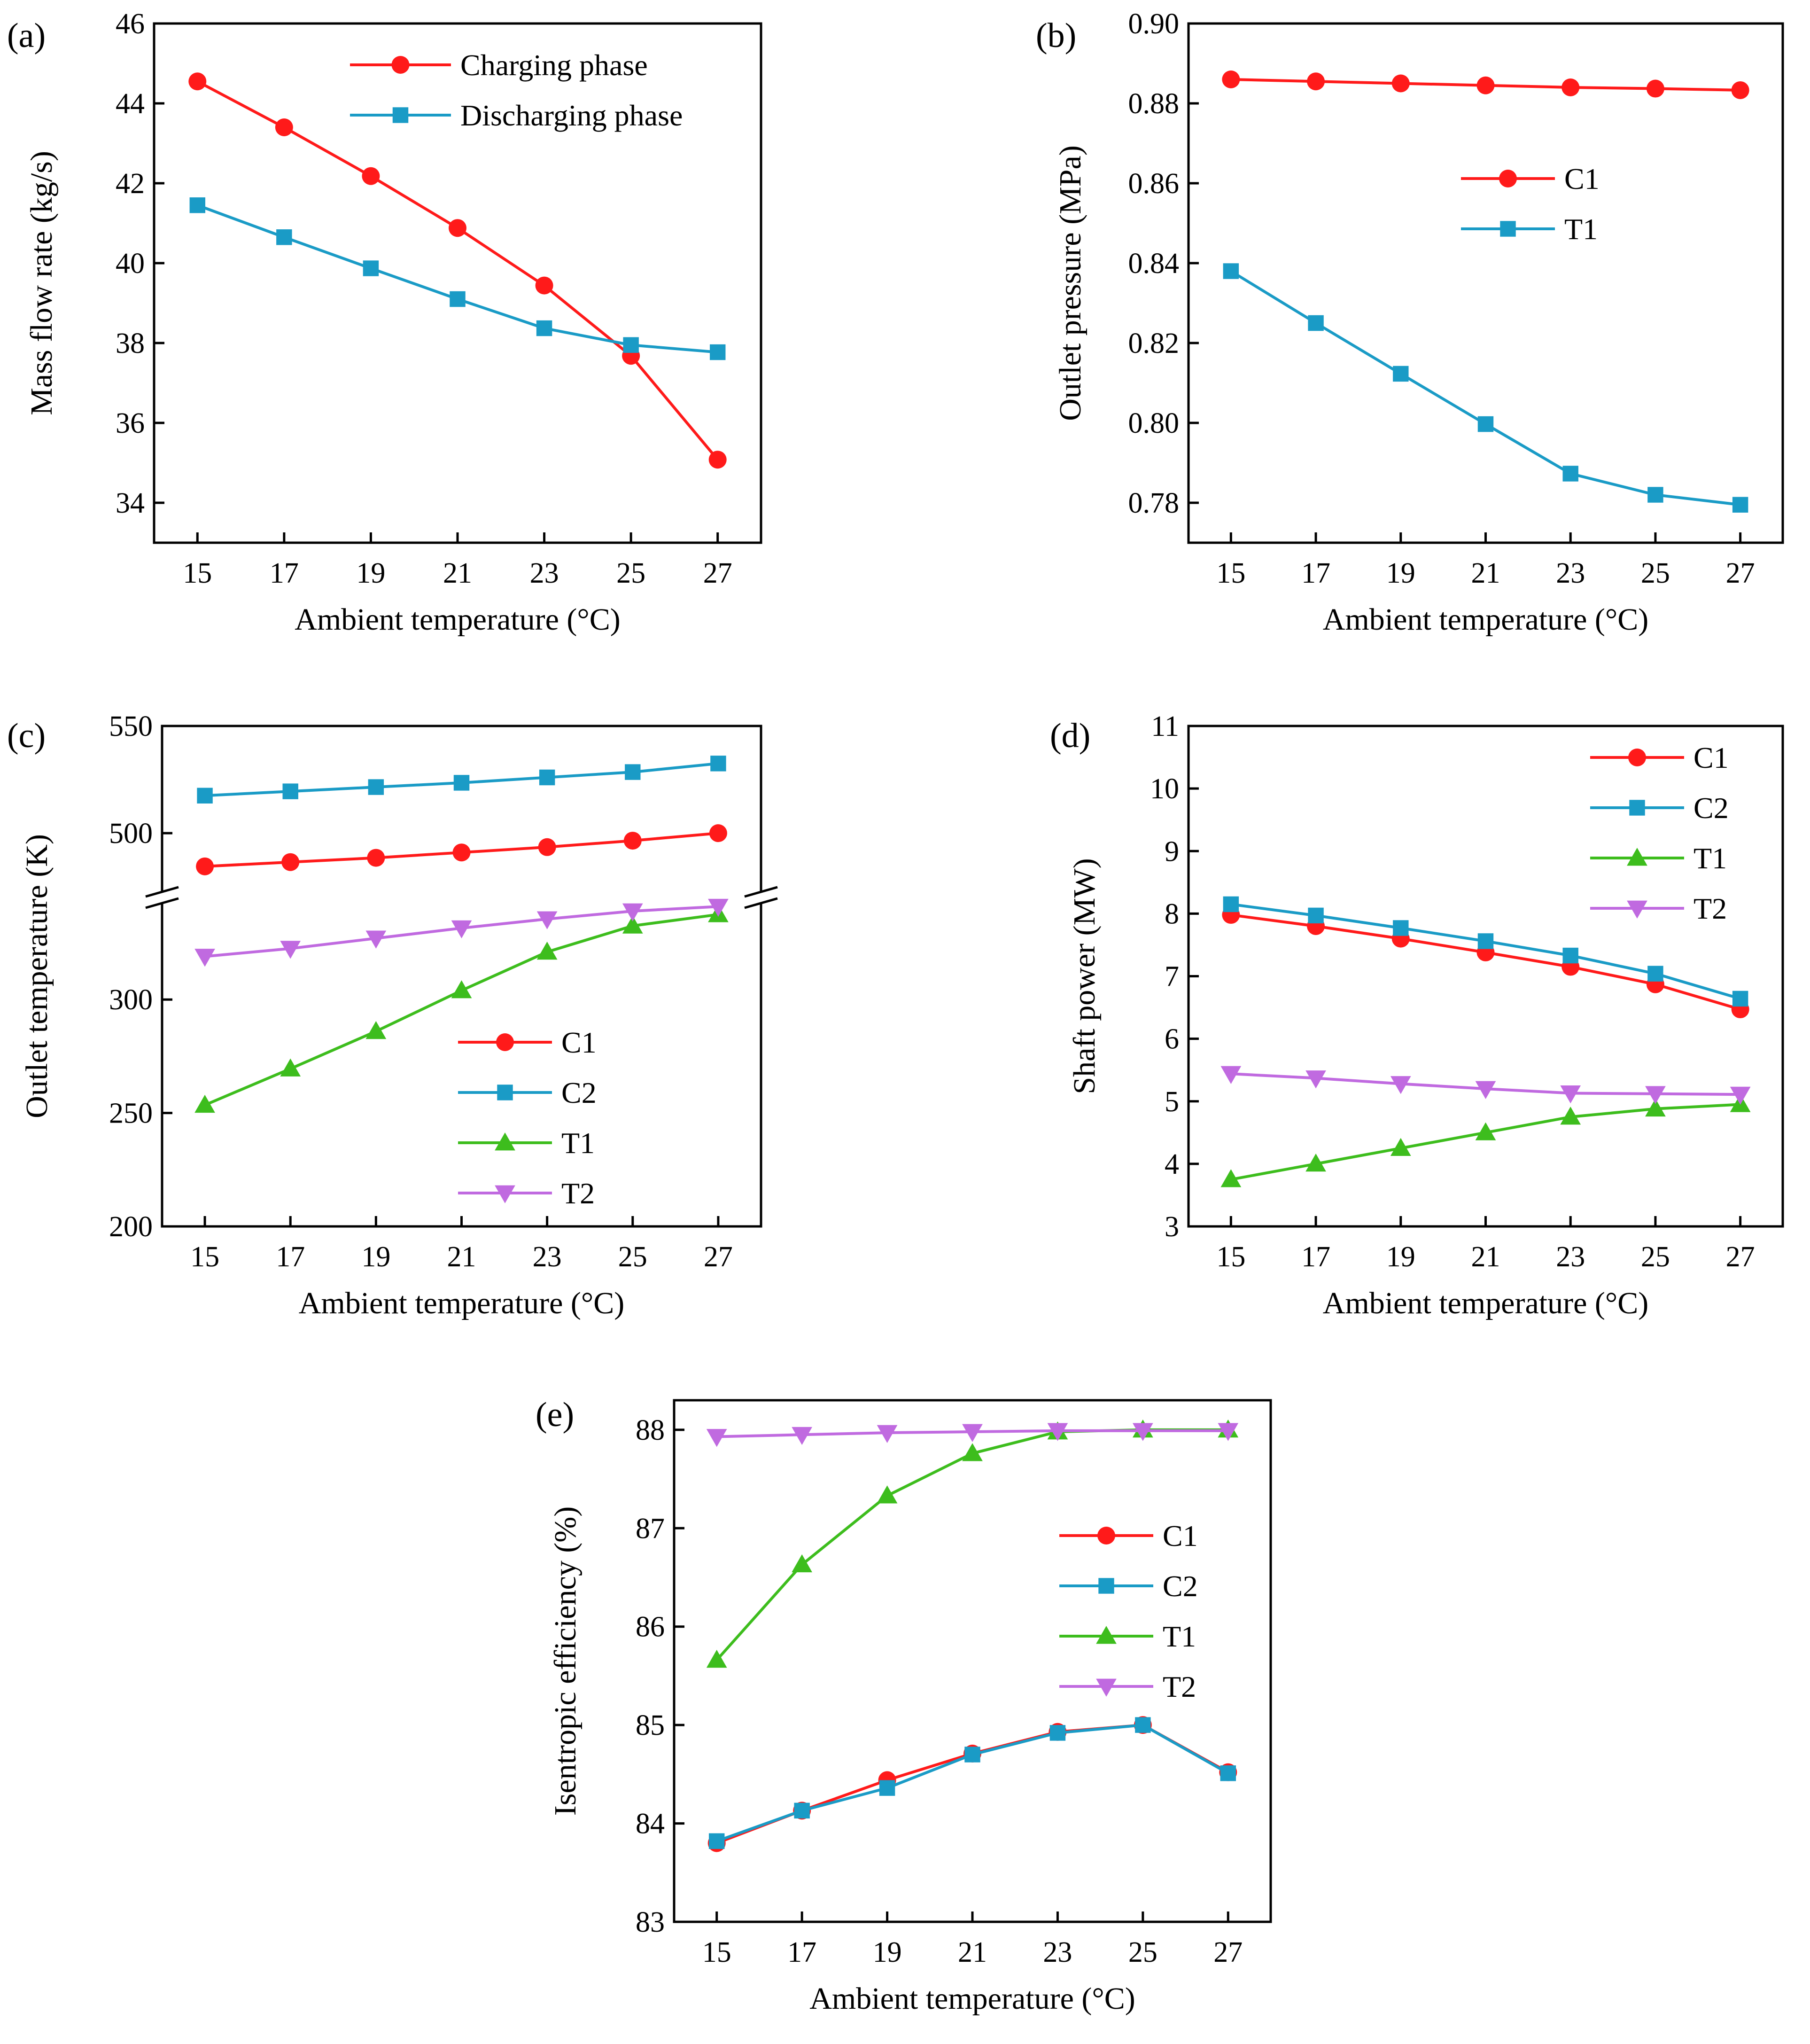 This screenshot has width=1810, height=2044. What do you see at coordinates (651, 1430) in the screenshot?
I see `y-tick-label: 88` at bounding box center [651, 1430].